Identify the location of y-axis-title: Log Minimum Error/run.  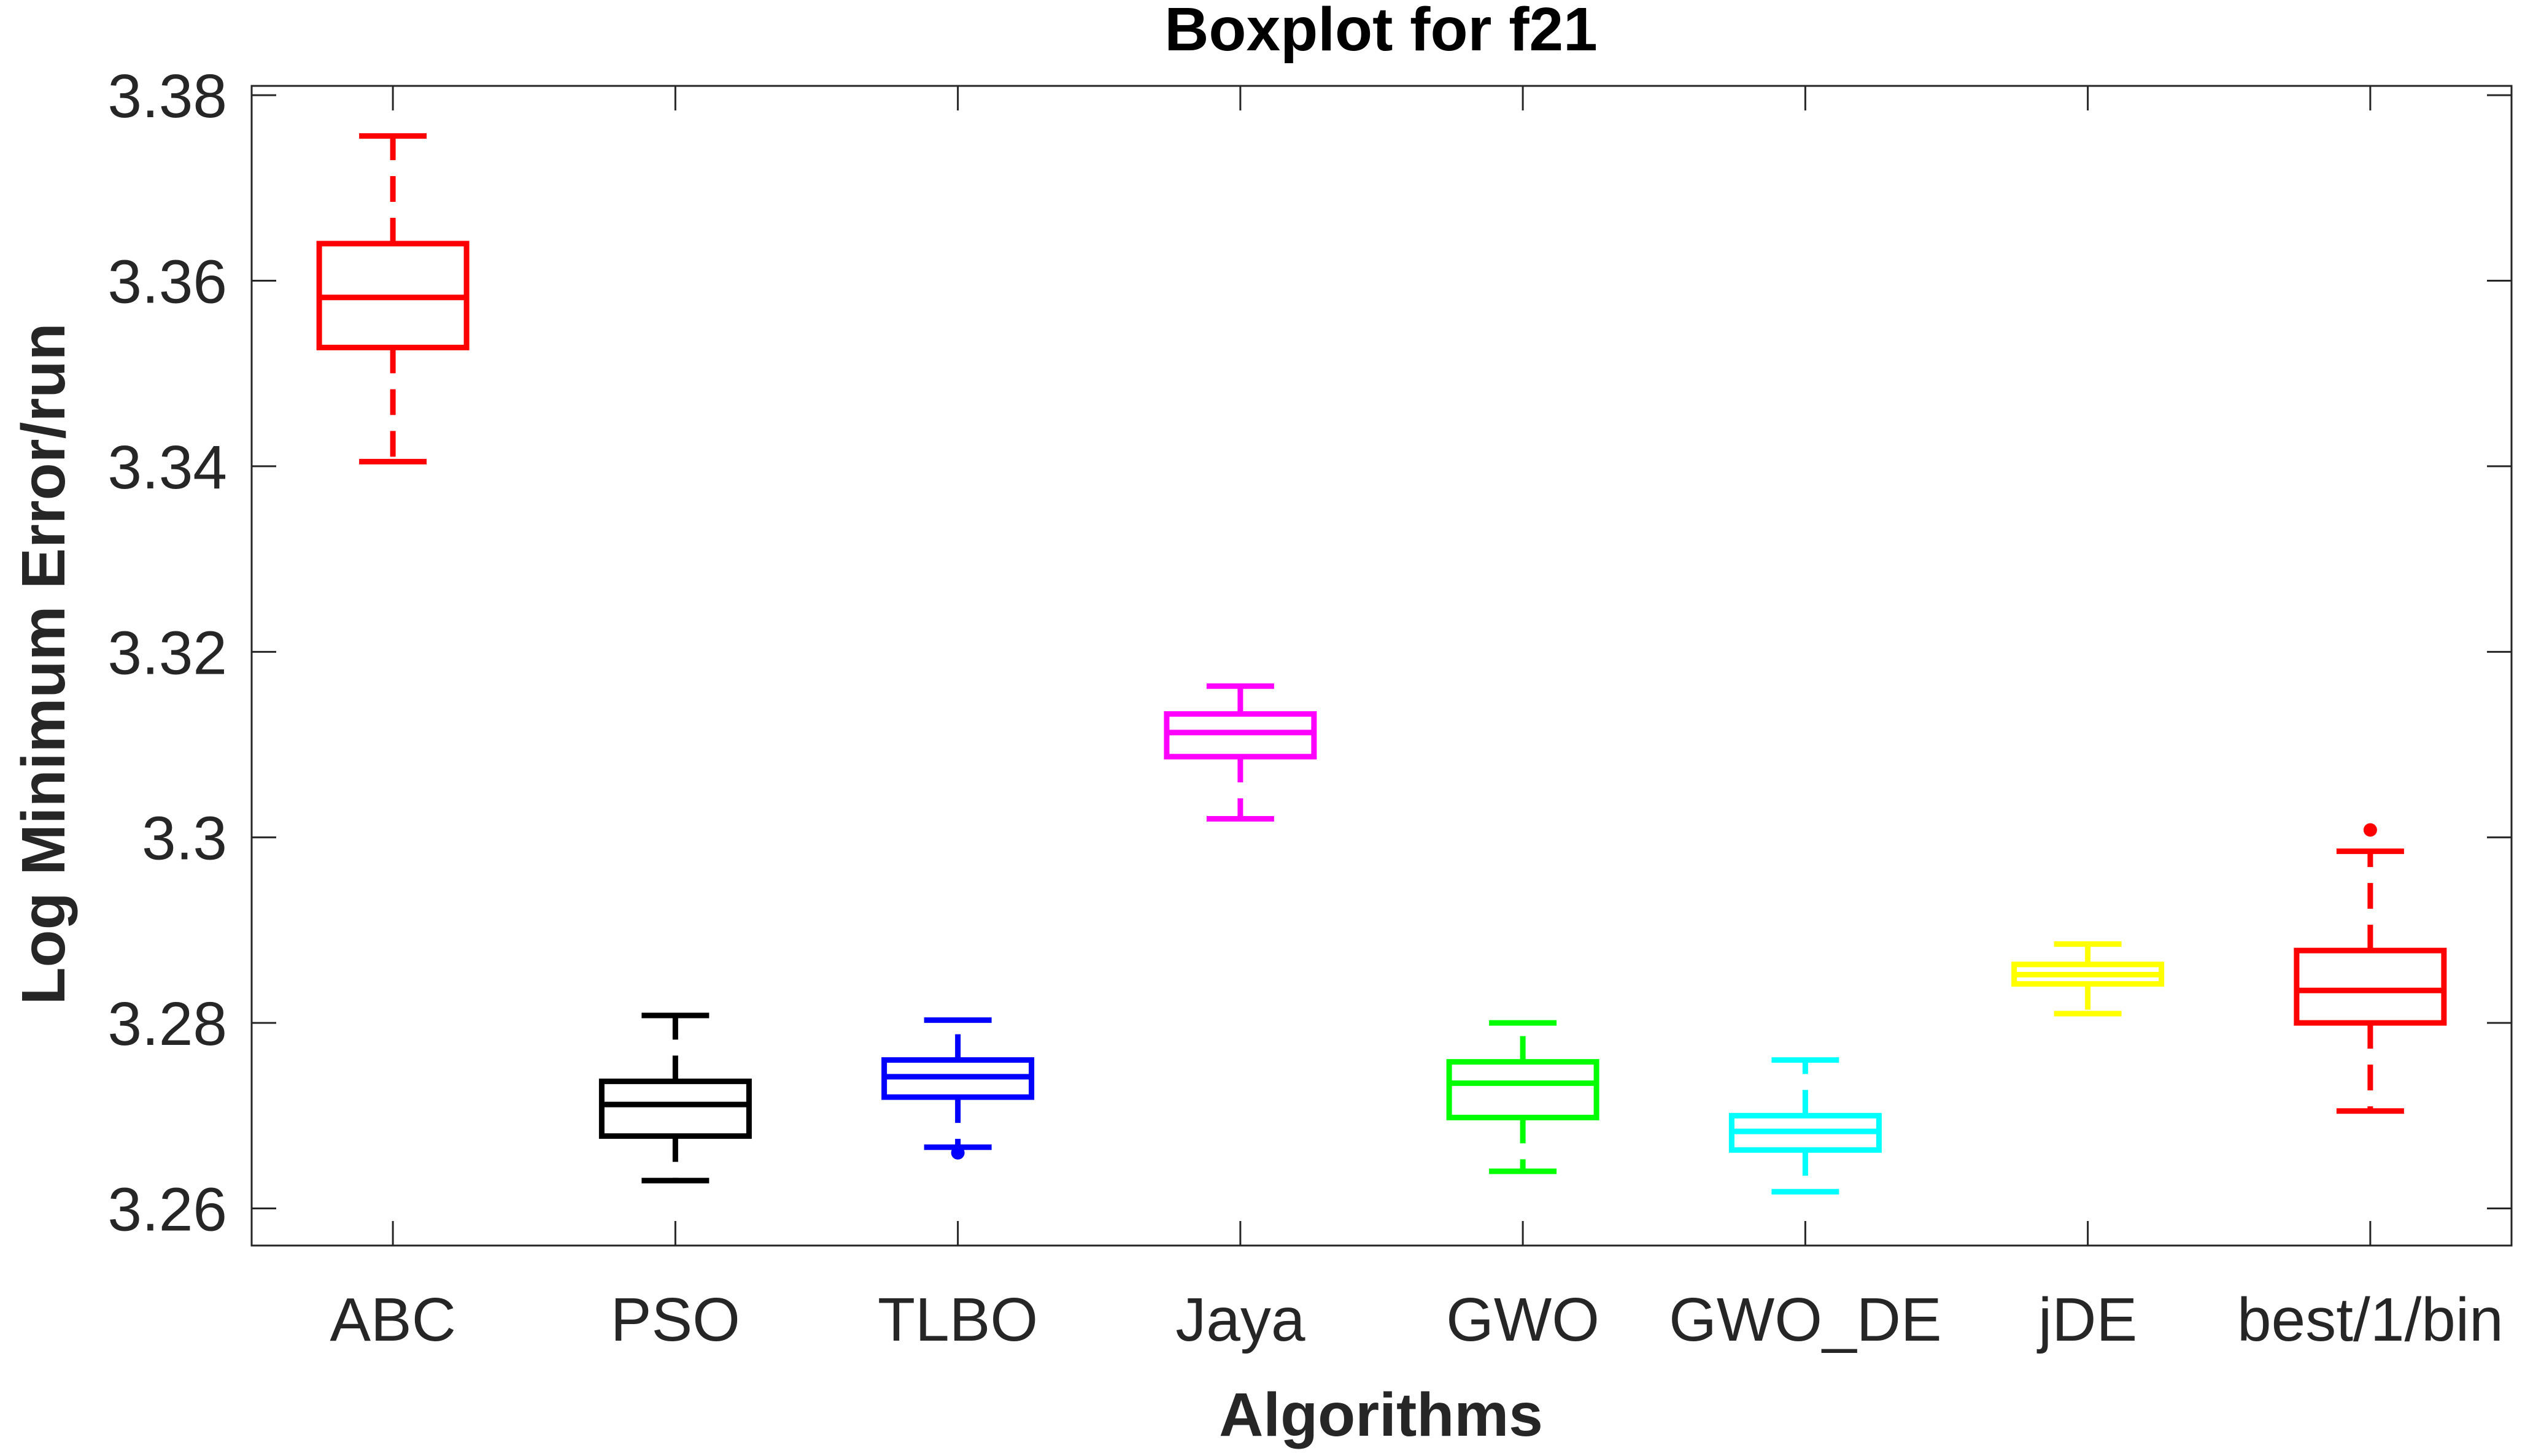
(43, 663).